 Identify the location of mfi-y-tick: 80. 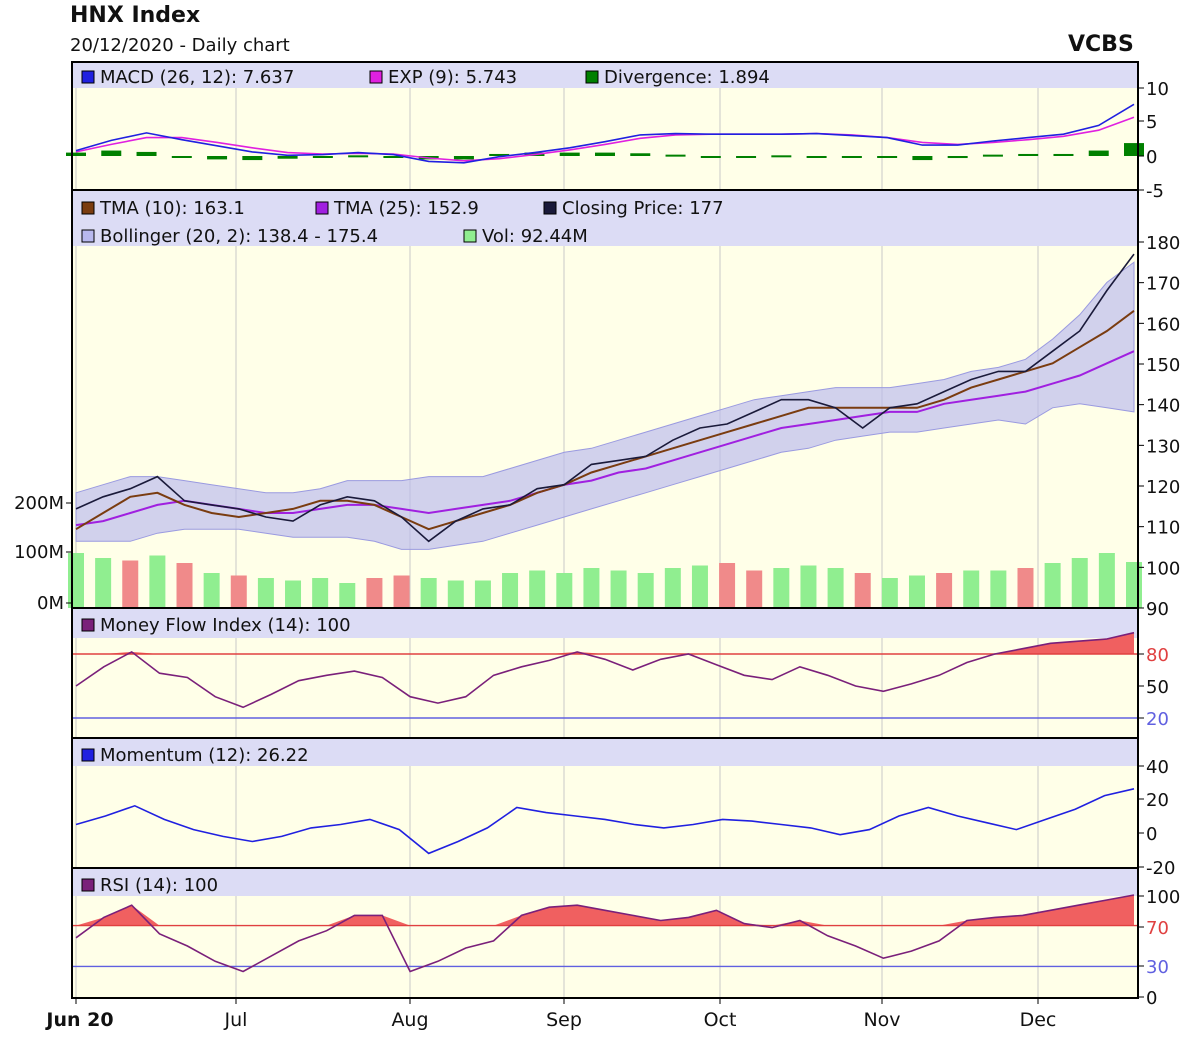
(1157, 655).